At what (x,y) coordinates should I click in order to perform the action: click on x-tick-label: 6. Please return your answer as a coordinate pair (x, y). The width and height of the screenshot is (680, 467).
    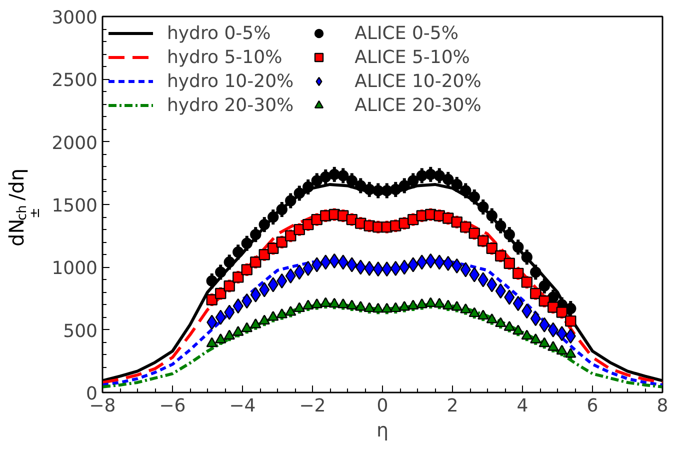
    Looking at the image, I should click on (592, 406).